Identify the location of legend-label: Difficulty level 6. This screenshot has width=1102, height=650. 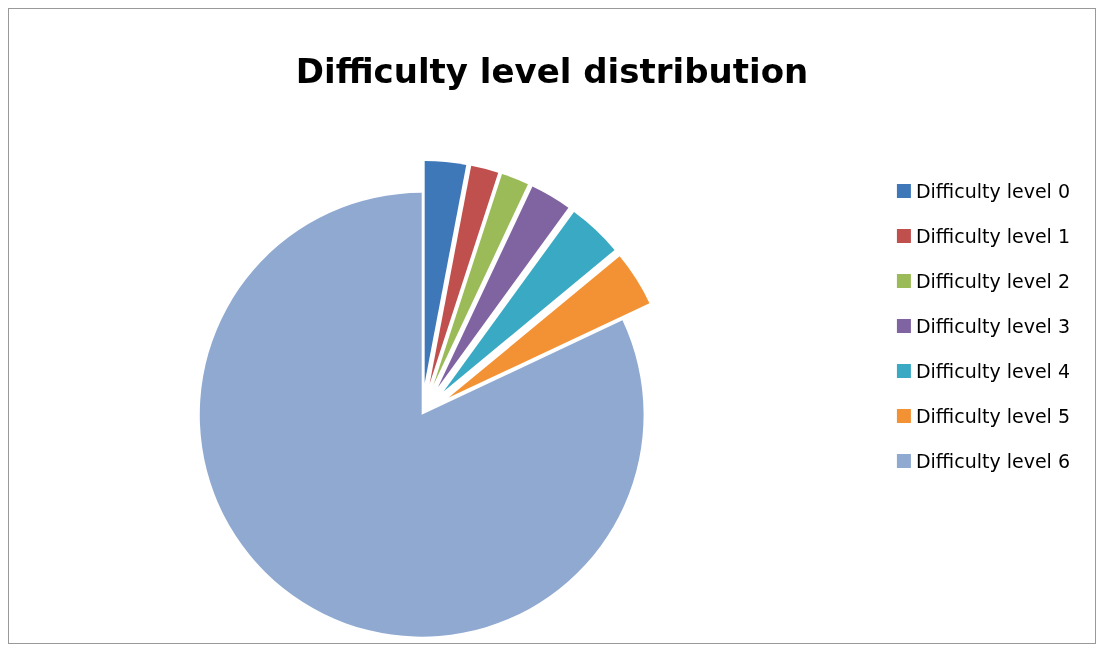
(993, 461).